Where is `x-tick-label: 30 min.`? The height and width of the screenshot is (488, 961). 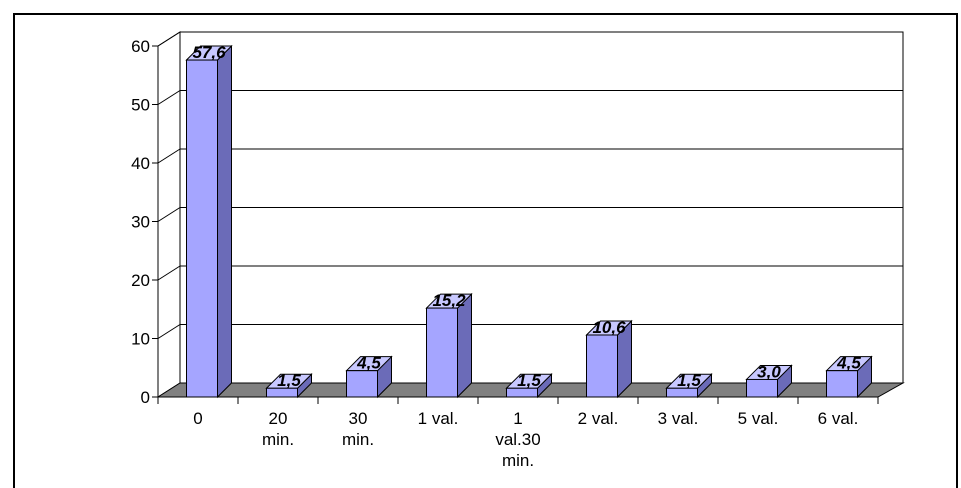
x-tick-label: 30 min. is located at coordinates (358, 429).